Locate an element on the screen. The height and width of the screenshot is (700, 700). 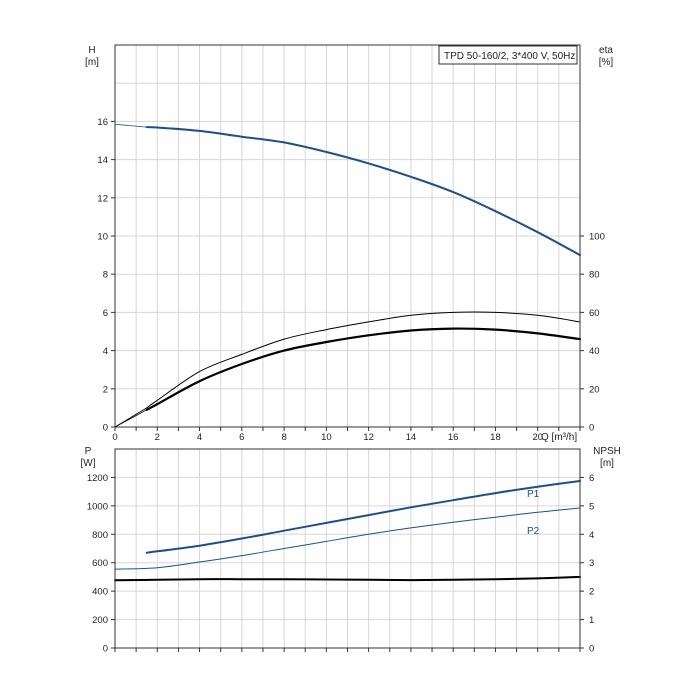
y-left-tick-label: 12 is located at coordinates (102, 198).